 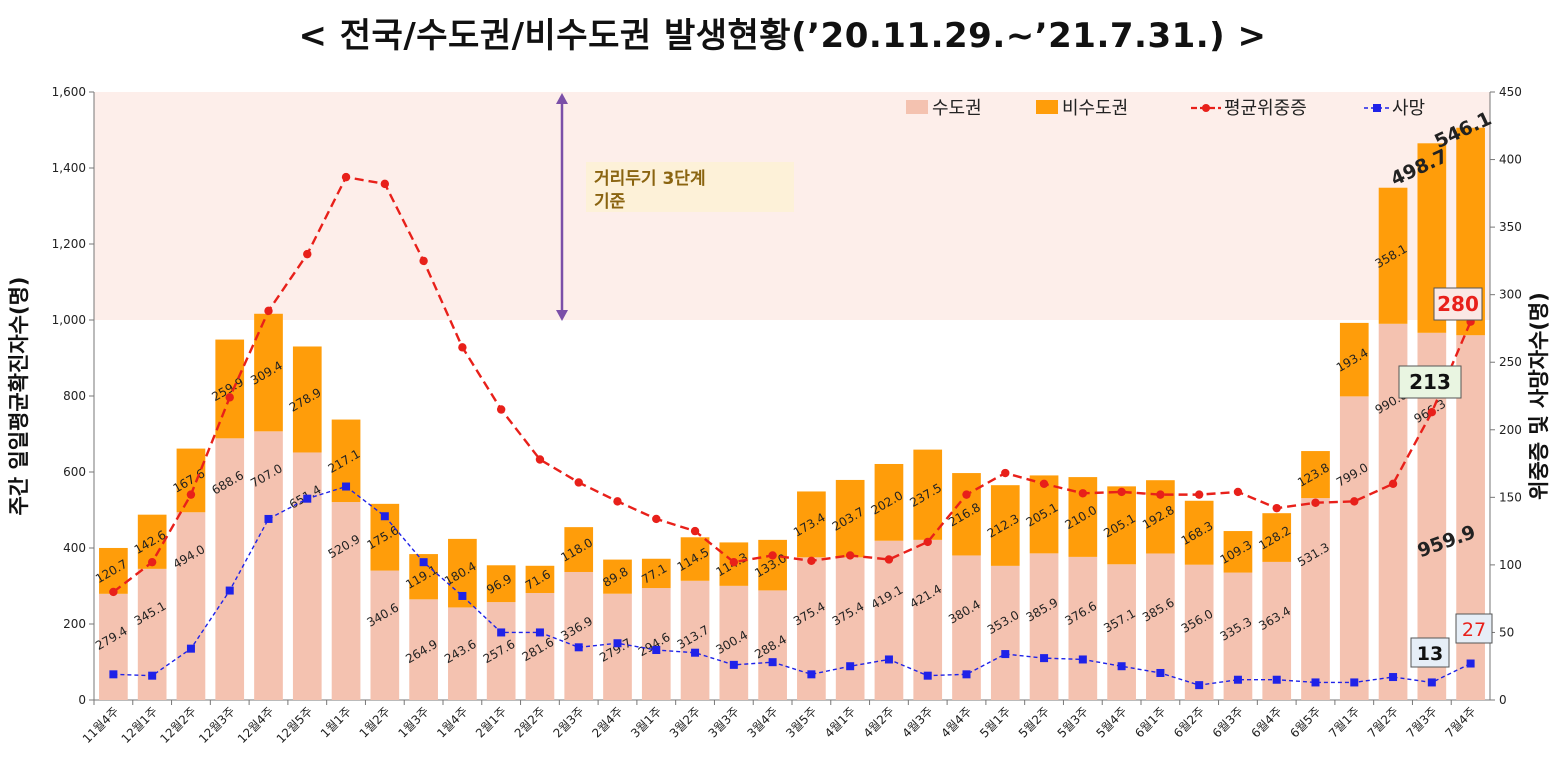 I want to click on x-tick-label: 7월4주, so click(x=1460, y=722).